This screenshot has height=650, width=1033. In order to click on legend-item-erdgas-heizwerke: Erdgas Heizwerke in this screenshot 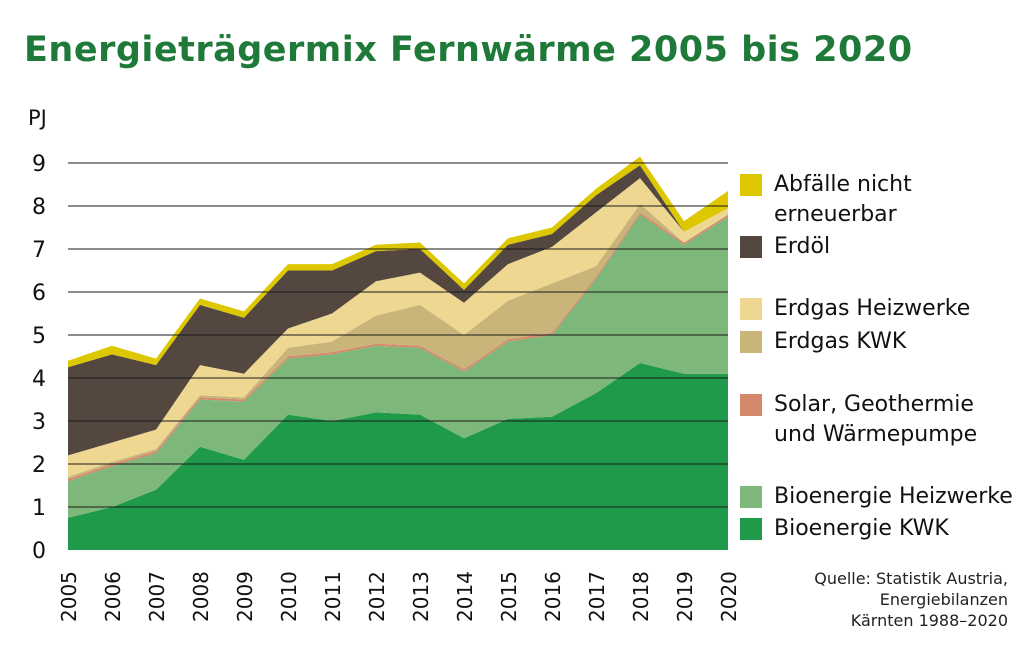, I will do `click(855, 309)`.